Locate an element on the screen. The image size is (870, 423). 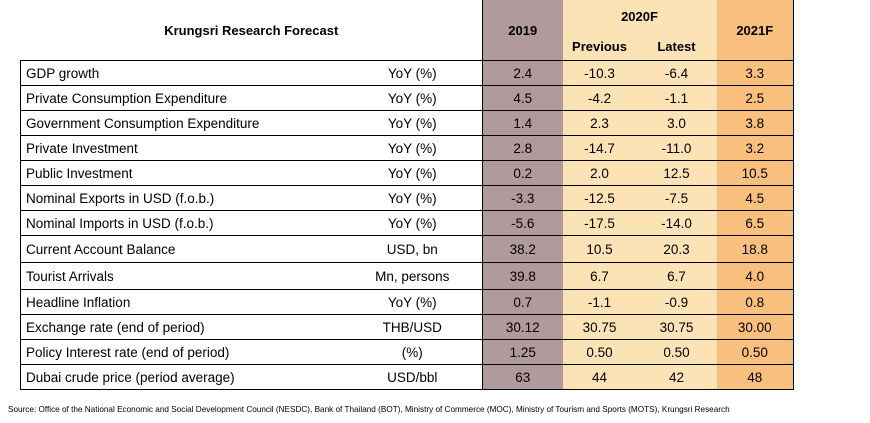
header-2019: 2019 is located at coordinates (522, 30).